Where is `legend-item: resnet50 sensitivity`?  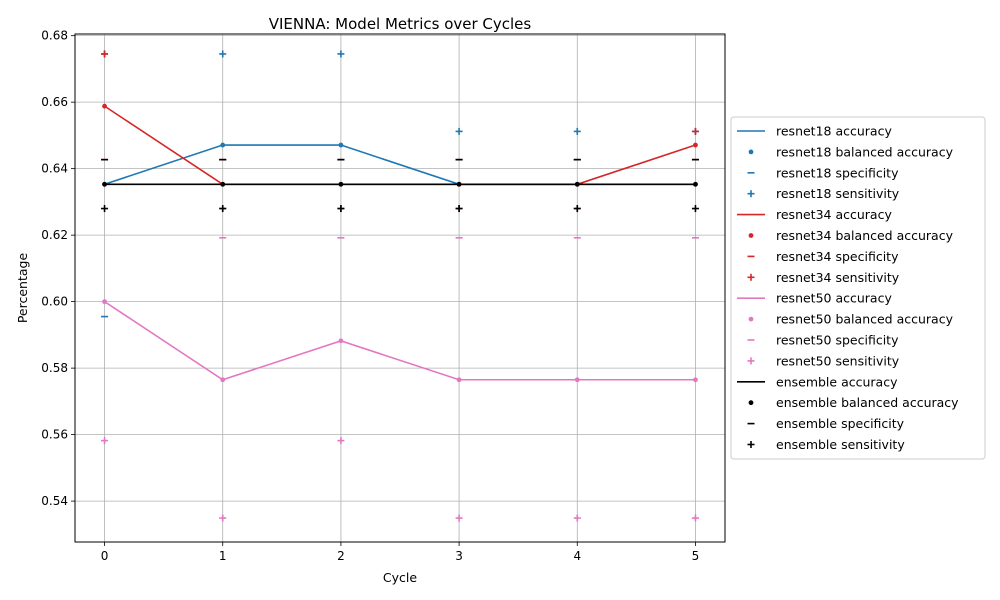 legend-item: resnet50 sensitivity is located at coordinates (823, 360).